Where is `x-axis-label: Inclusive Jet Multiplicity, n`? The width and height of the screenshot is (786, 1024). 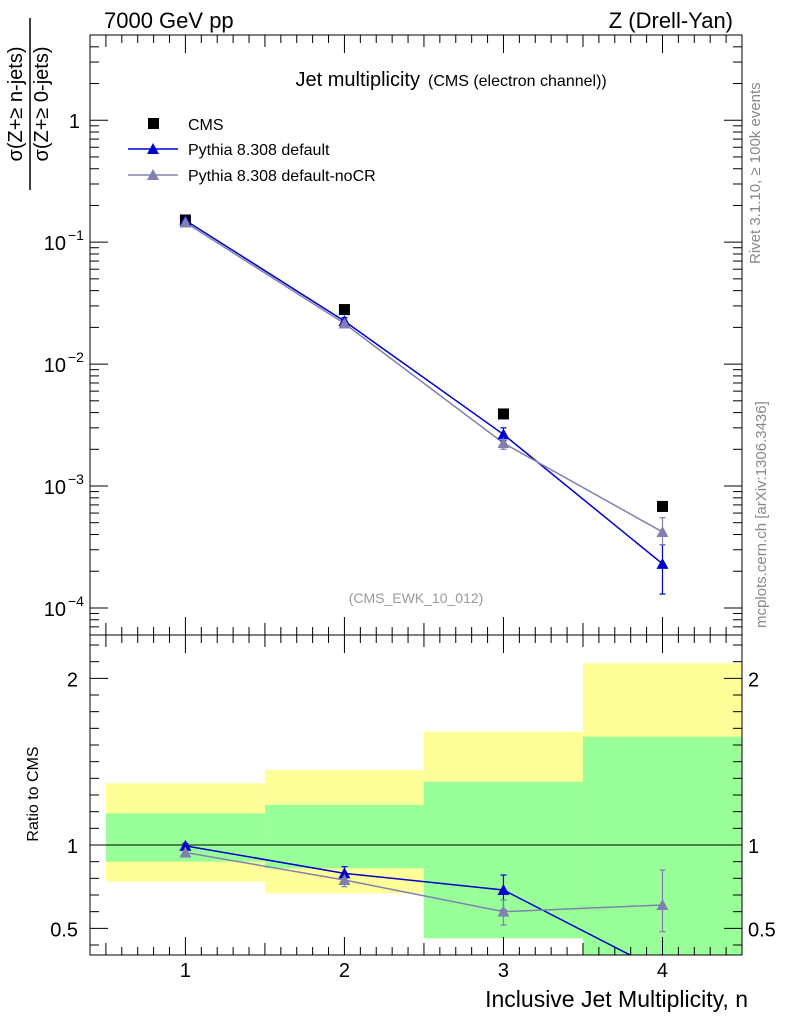 x-axis-label: Inclusive Jet Multiplicity, n is located at coordinates (616, 999).